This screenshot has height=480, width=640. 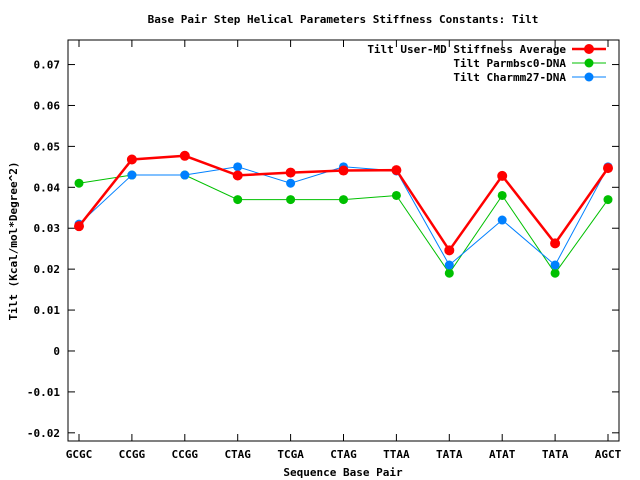 What do you see at coordinates (43, 392) in the screenshot?
I see `y-tick-label: -0.01` at bounding box center [43, 392].